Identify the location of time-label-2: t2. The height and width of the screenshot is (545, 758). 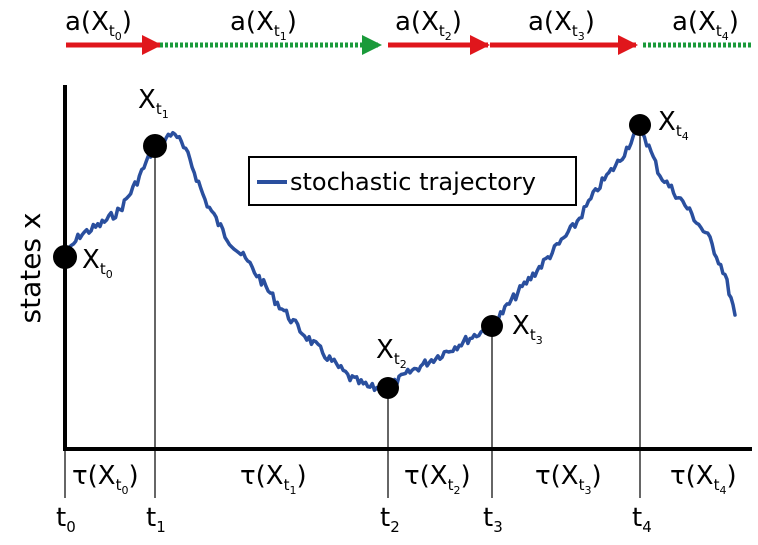
(390, 519).